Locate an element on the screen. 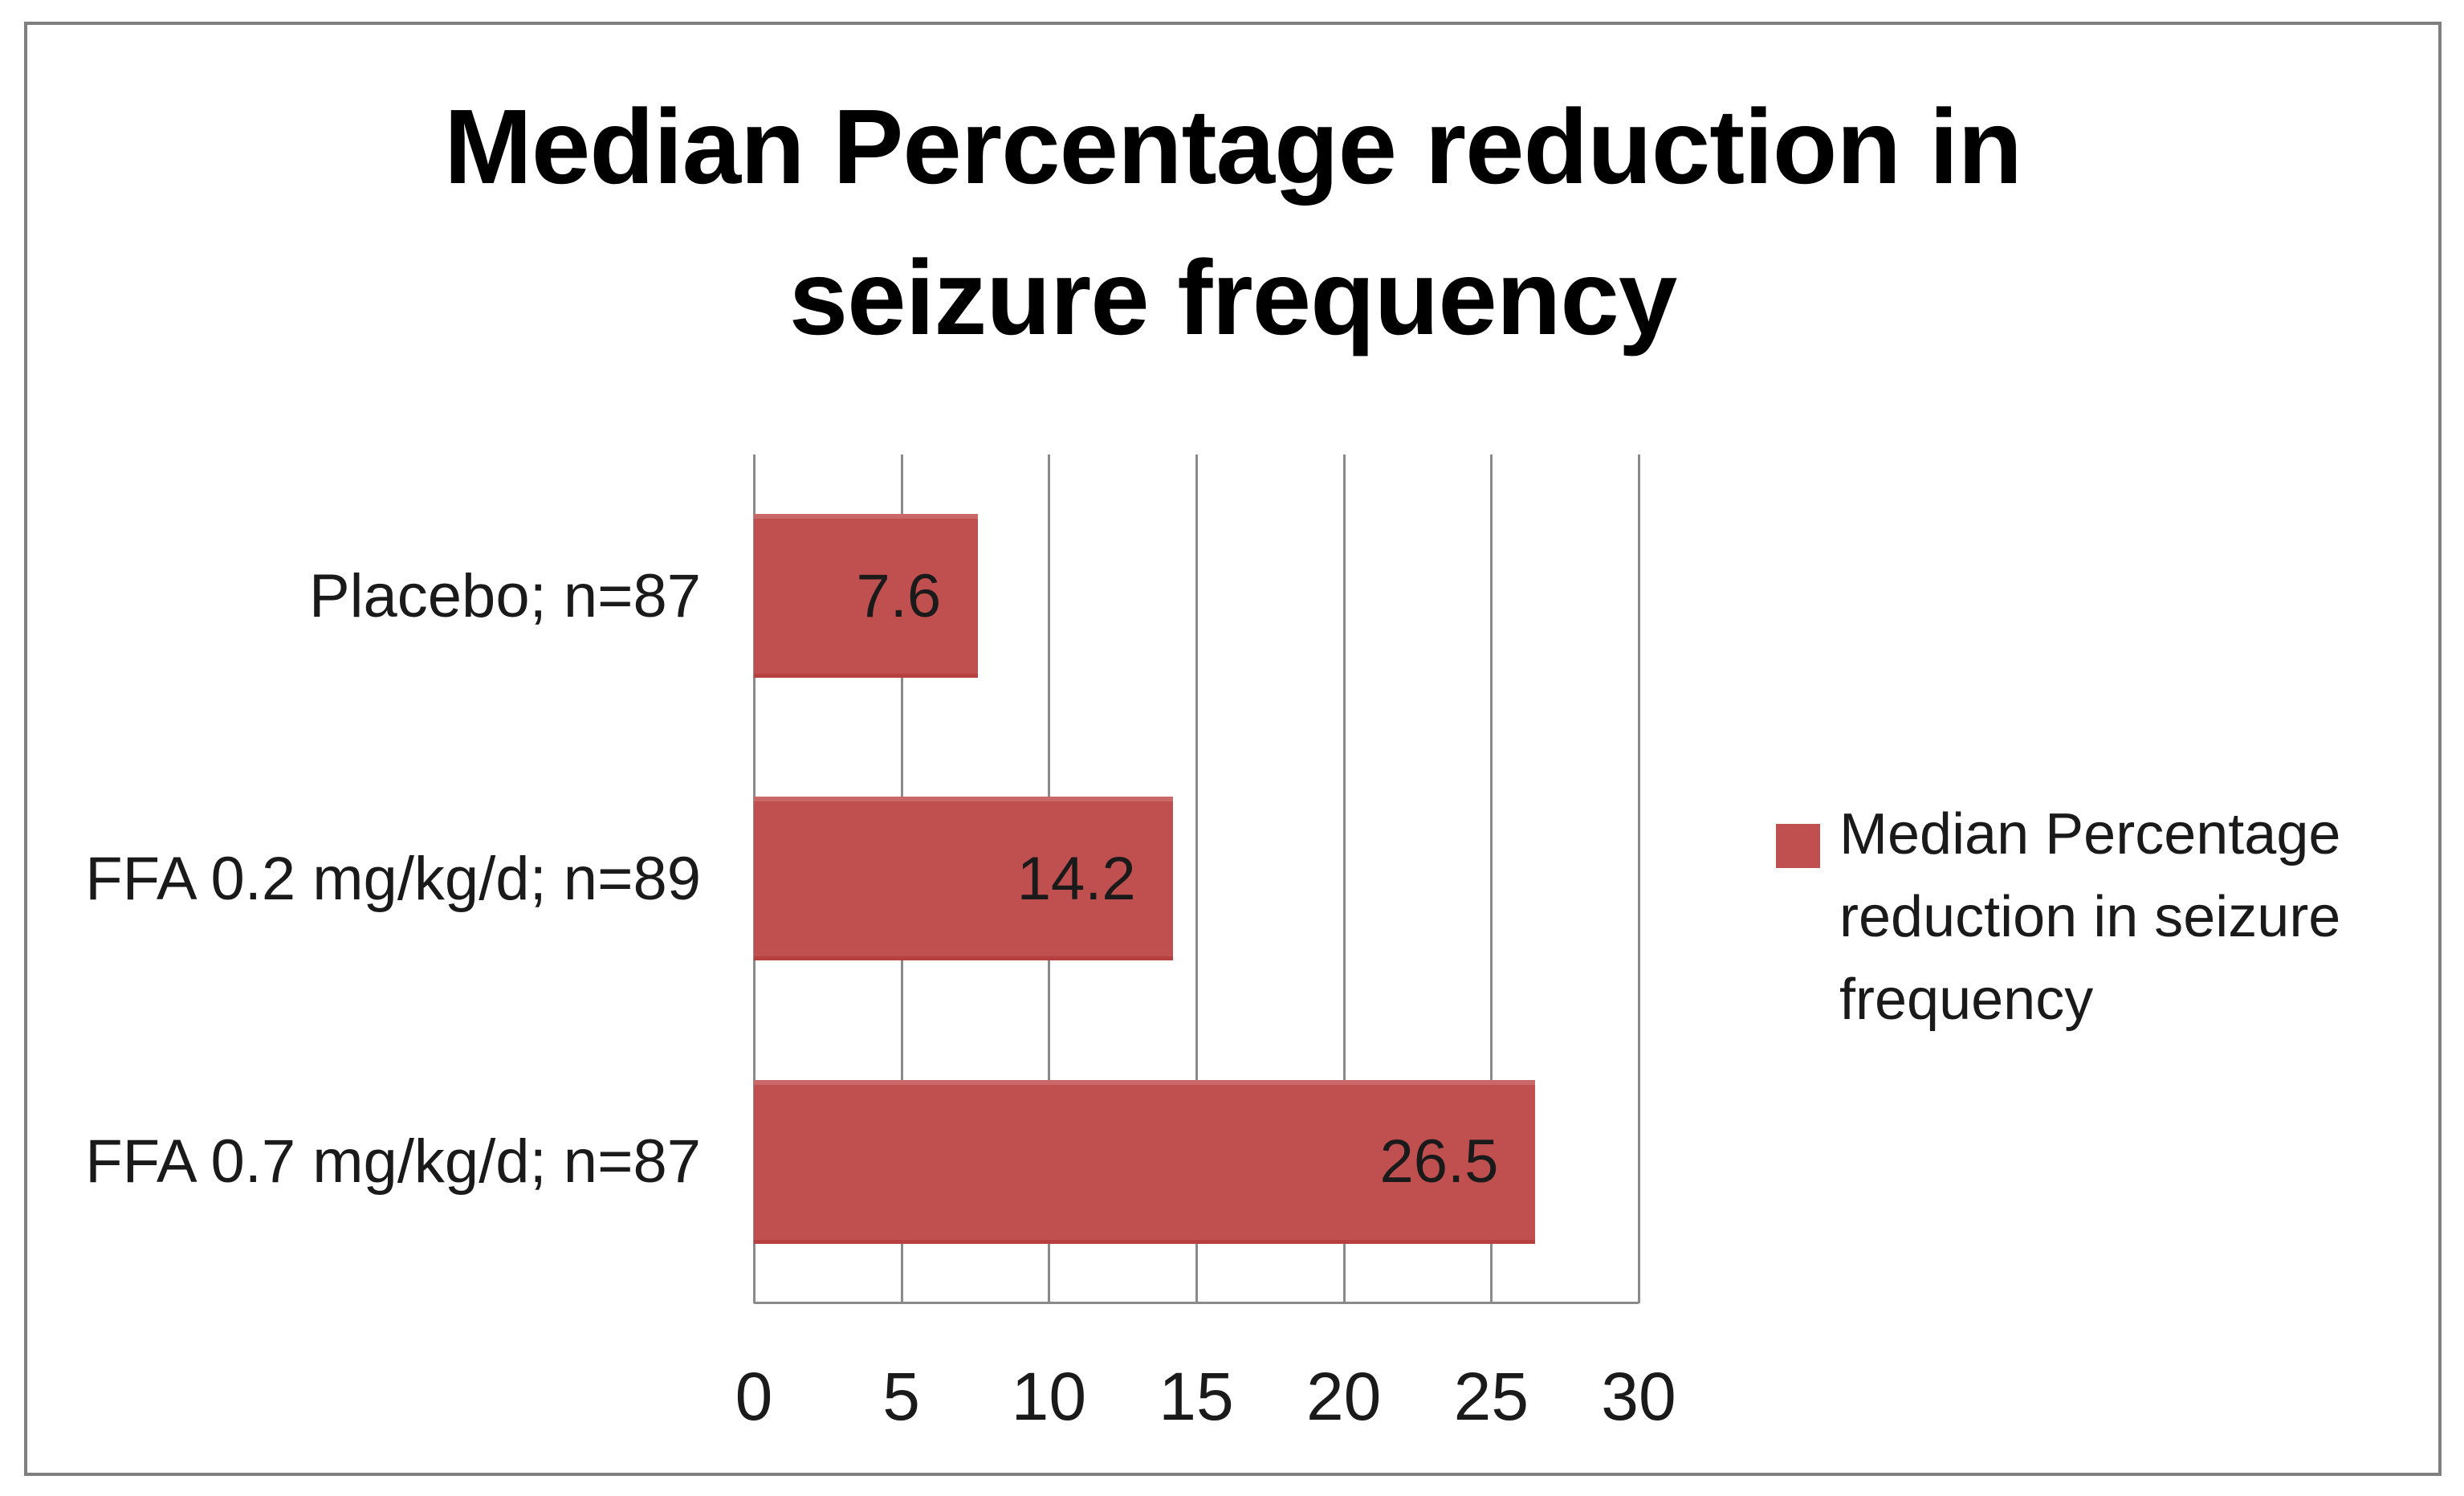  bar-2: 14.2 is located at coordinates (963, 879).